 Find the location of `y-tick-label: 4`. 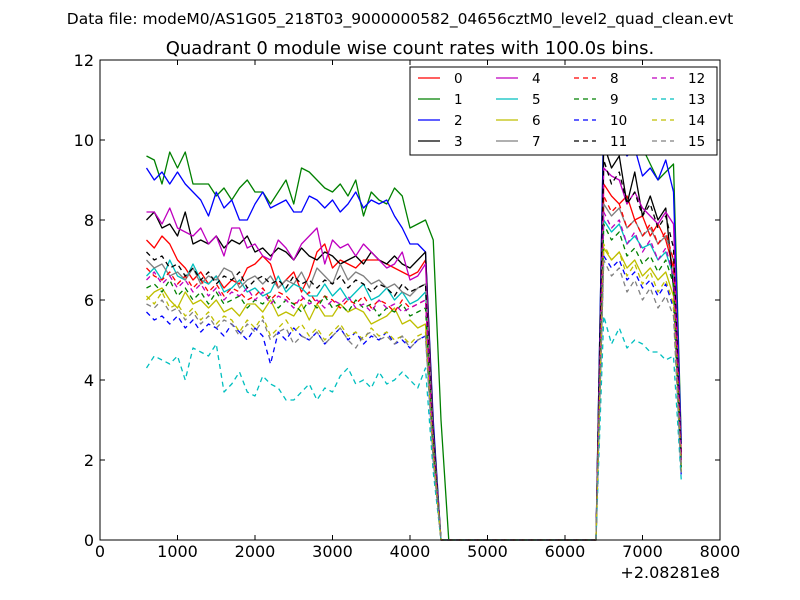

y-tick-label: 4 is located at coordinates (89, 380).